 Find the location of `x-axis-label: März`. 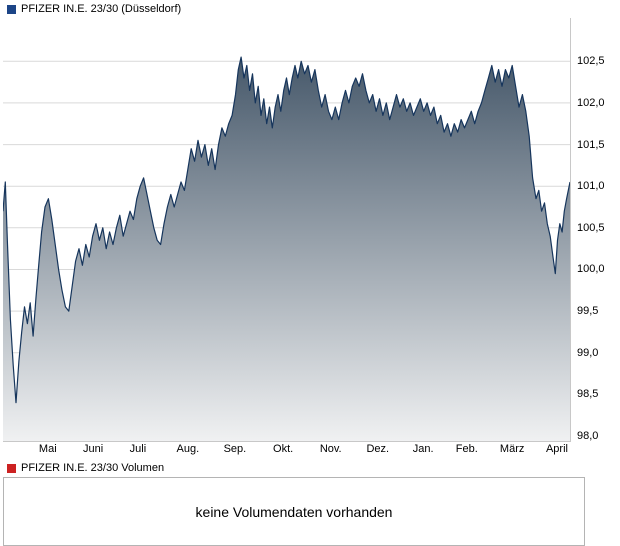

x-axis-label: März is located at coordinates (512, 449).